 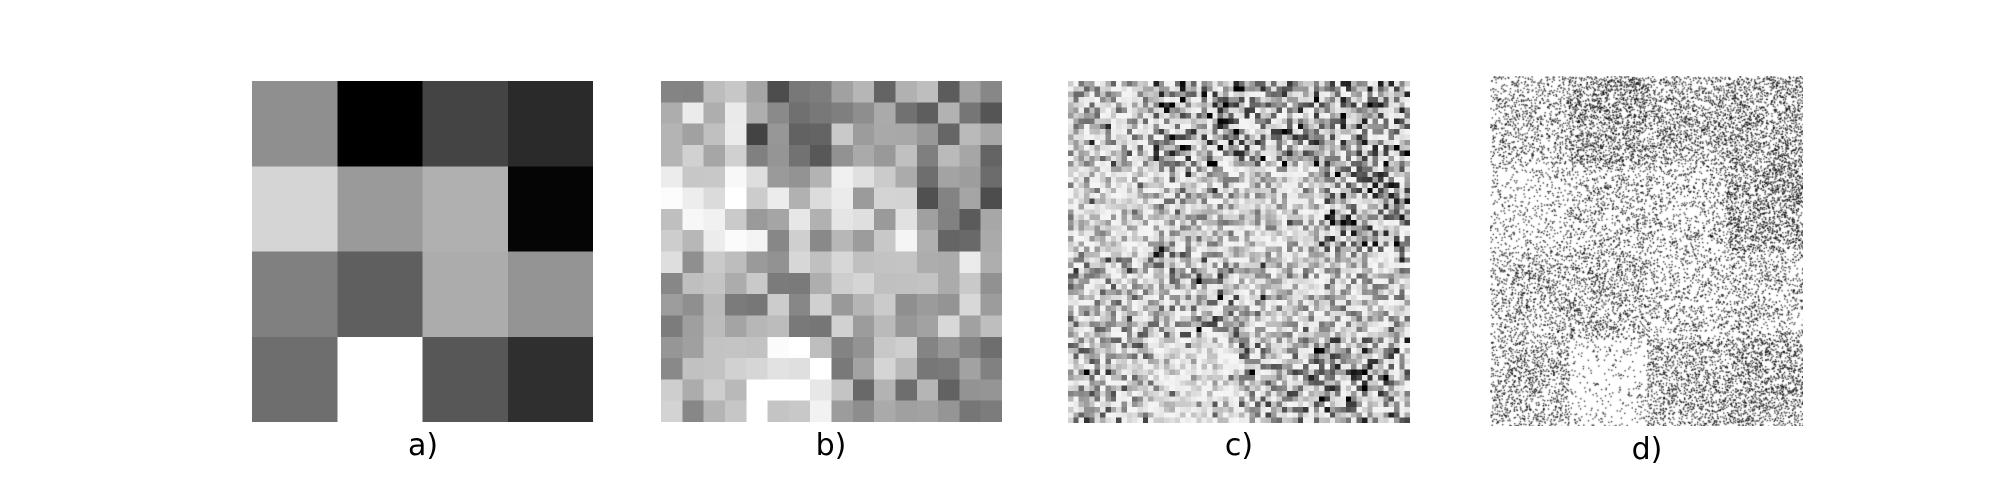 What do you see at coordinates (831, 445) in the screenshot?
I see `panel-b-caption: b)` at bounding box center [831, 445].